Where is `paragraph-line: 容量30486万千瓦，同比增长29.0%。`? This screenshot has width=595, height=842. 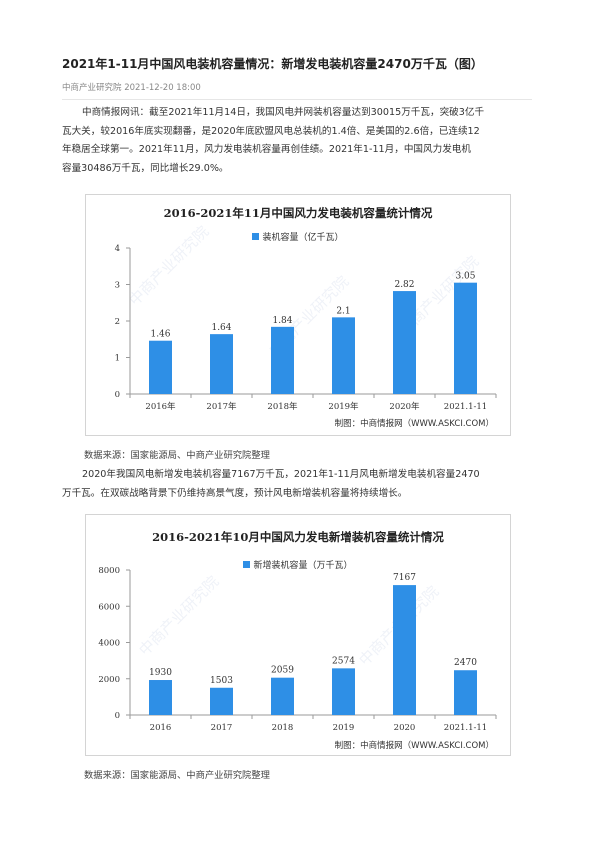
paragraph-line: 容量30486万千瓦，同比增长29.0%。 is located at coordinates (145, 168).